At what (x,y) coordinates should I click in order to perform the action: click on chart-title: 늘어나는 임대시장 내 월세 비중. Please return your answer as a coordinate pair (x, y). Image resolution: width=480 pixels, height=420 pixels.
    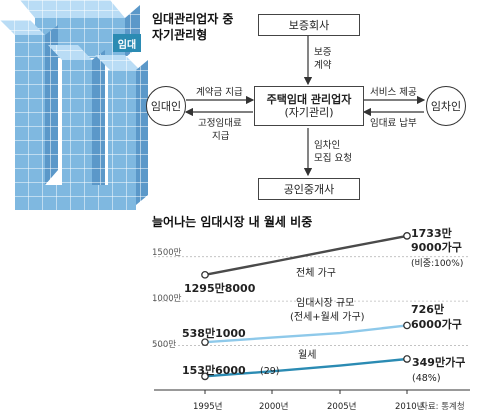
    Looking at the image, I should click on (232, 222).